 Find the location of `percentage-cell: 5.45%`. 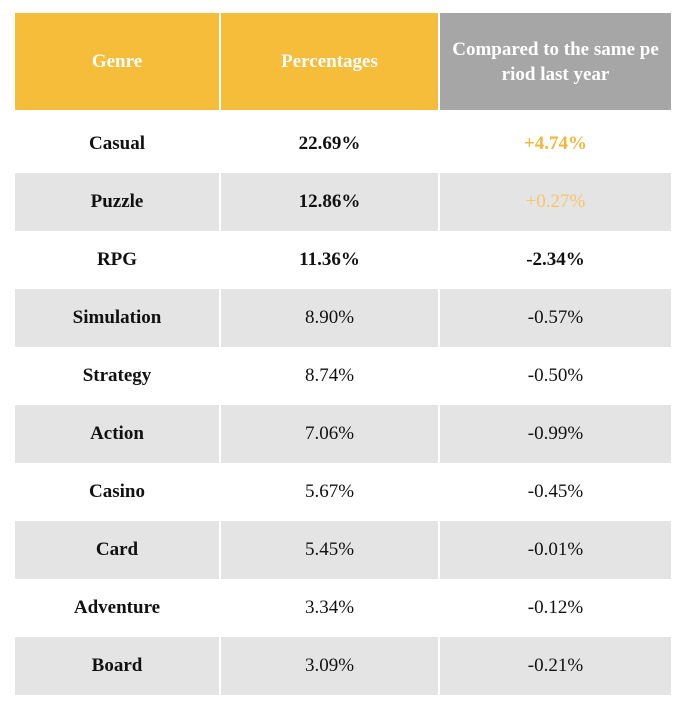

percentage-cell: 5.45% is located at coordinates (329, 550).